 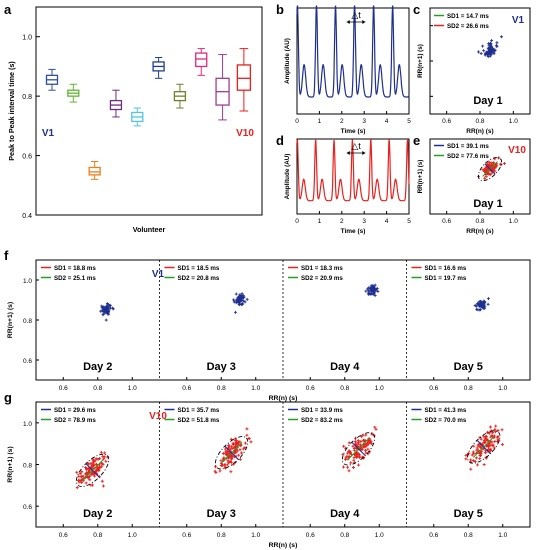 What do you see at coordinates (322, 278) in the screenshot?
I see `legend-entry: SD2 = 20.9 ms` at bounding box center [322, 278].